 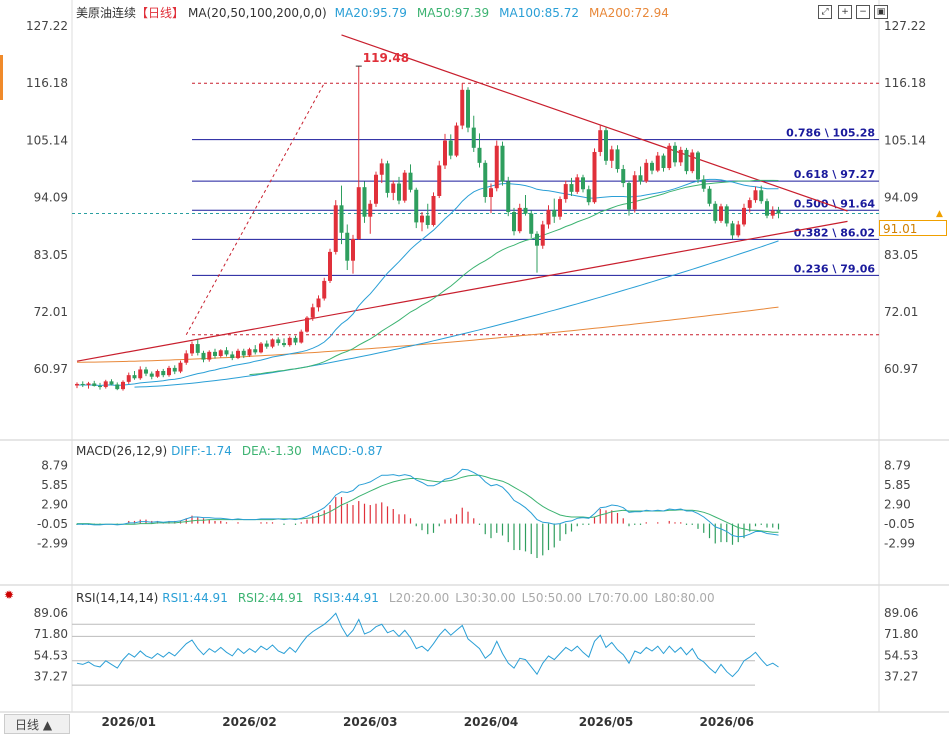 What do you see at coordinates (271, 451) in the screenshot?
I see `macd-dea: DEA:-1.30` at bounding box center [271, 451].